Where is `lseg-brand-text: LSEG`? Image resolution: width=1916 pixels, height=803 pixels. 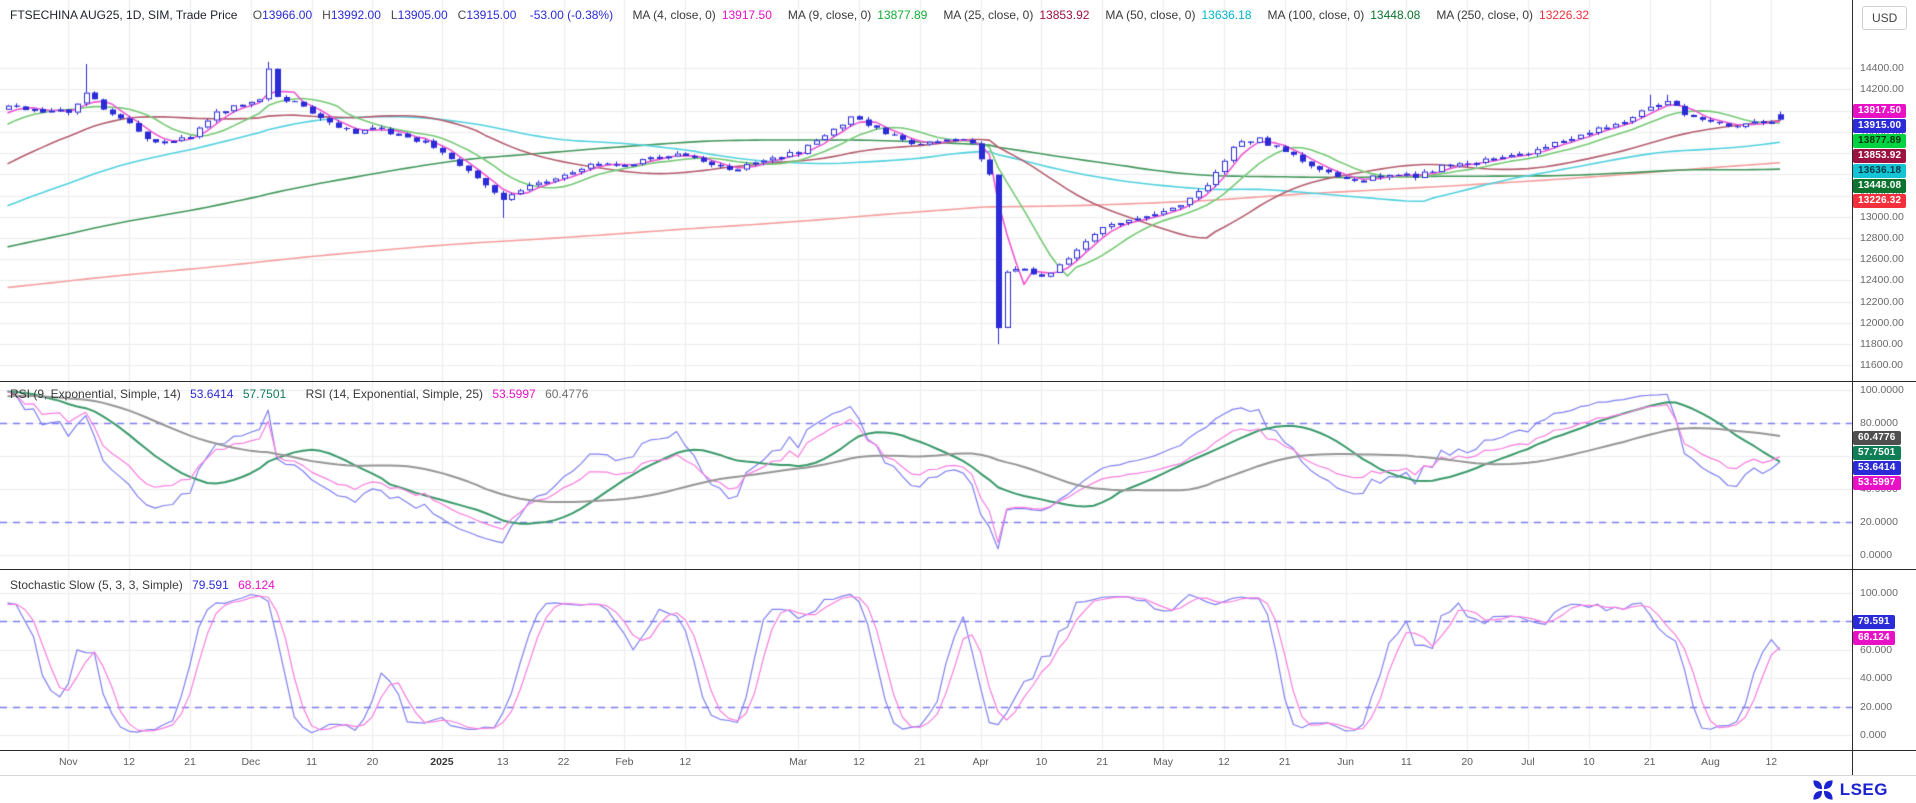
lseg-brand-text: LSEG is located at coordinates (1863, 789).